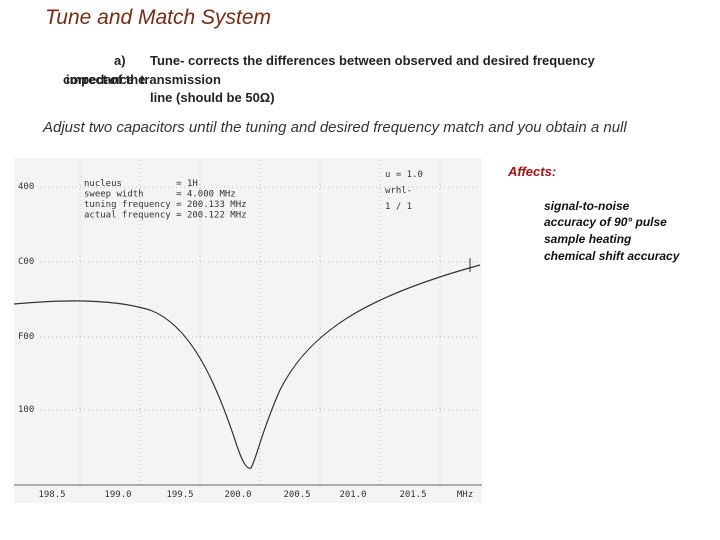 This screenshot has width=720, height=540. Describe the element at coordinates (51, 495) in the screenshot. I see `x-label: 198.5` at that location.